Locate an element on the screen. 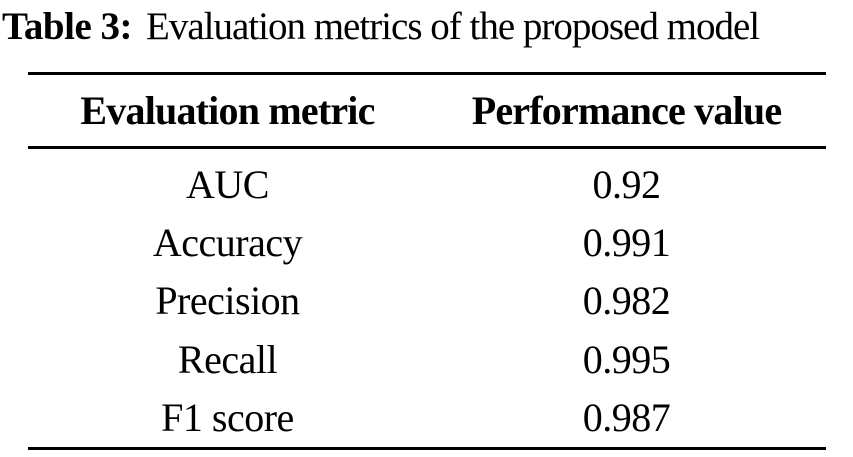 The image size is (853, 457). metric-cell: Precision is located at coordinates (227, 301).